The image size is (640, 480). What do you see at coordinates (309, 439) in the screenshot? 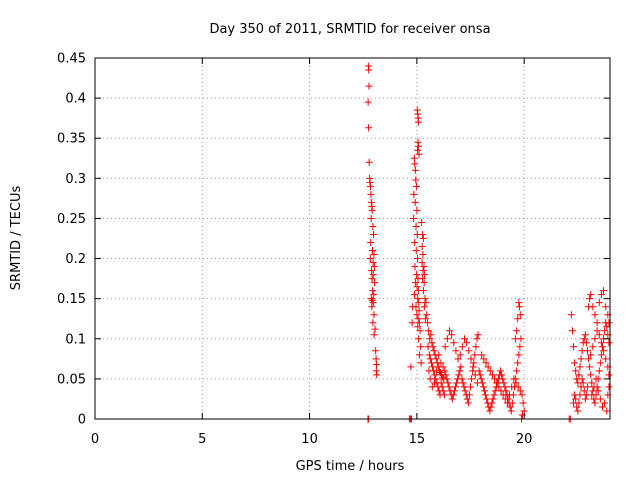
I see `x-tick-label: 10` at bounding box center [309, 439].